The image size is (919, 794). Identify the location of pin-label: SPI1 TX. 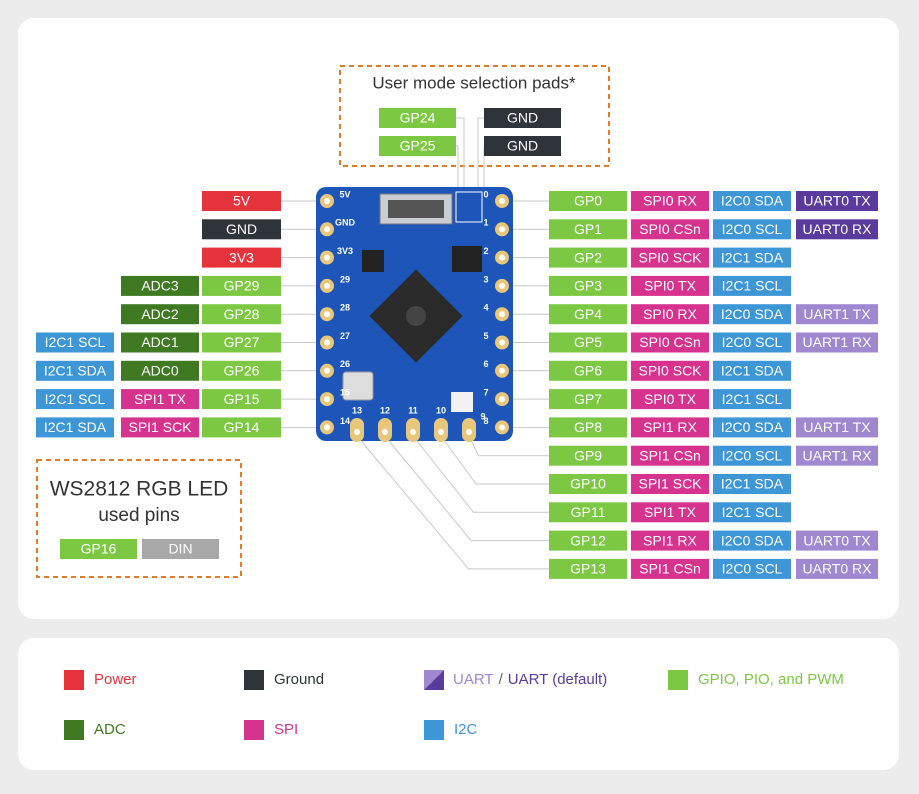
(160, 399).